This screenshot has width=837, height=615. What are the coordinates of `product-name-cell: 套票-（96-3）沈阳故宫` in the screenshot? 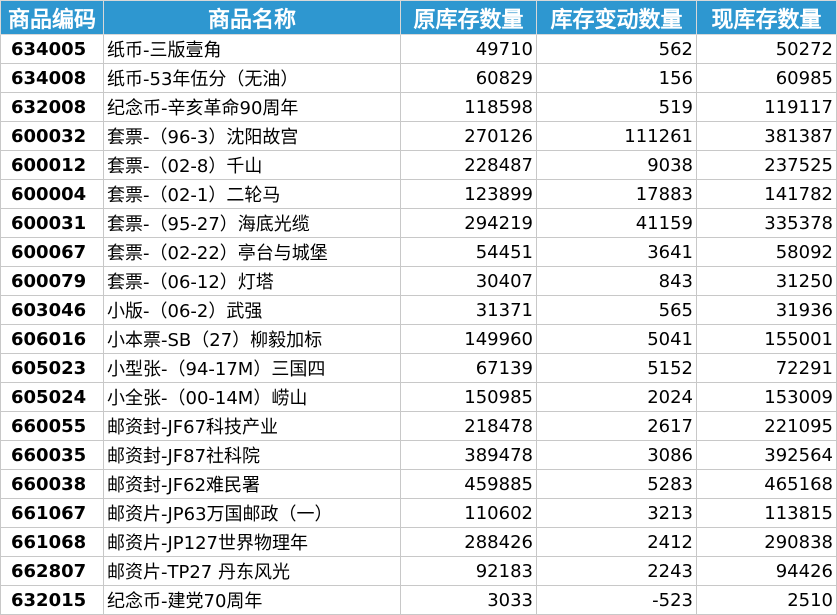 It's located at (252, 136).